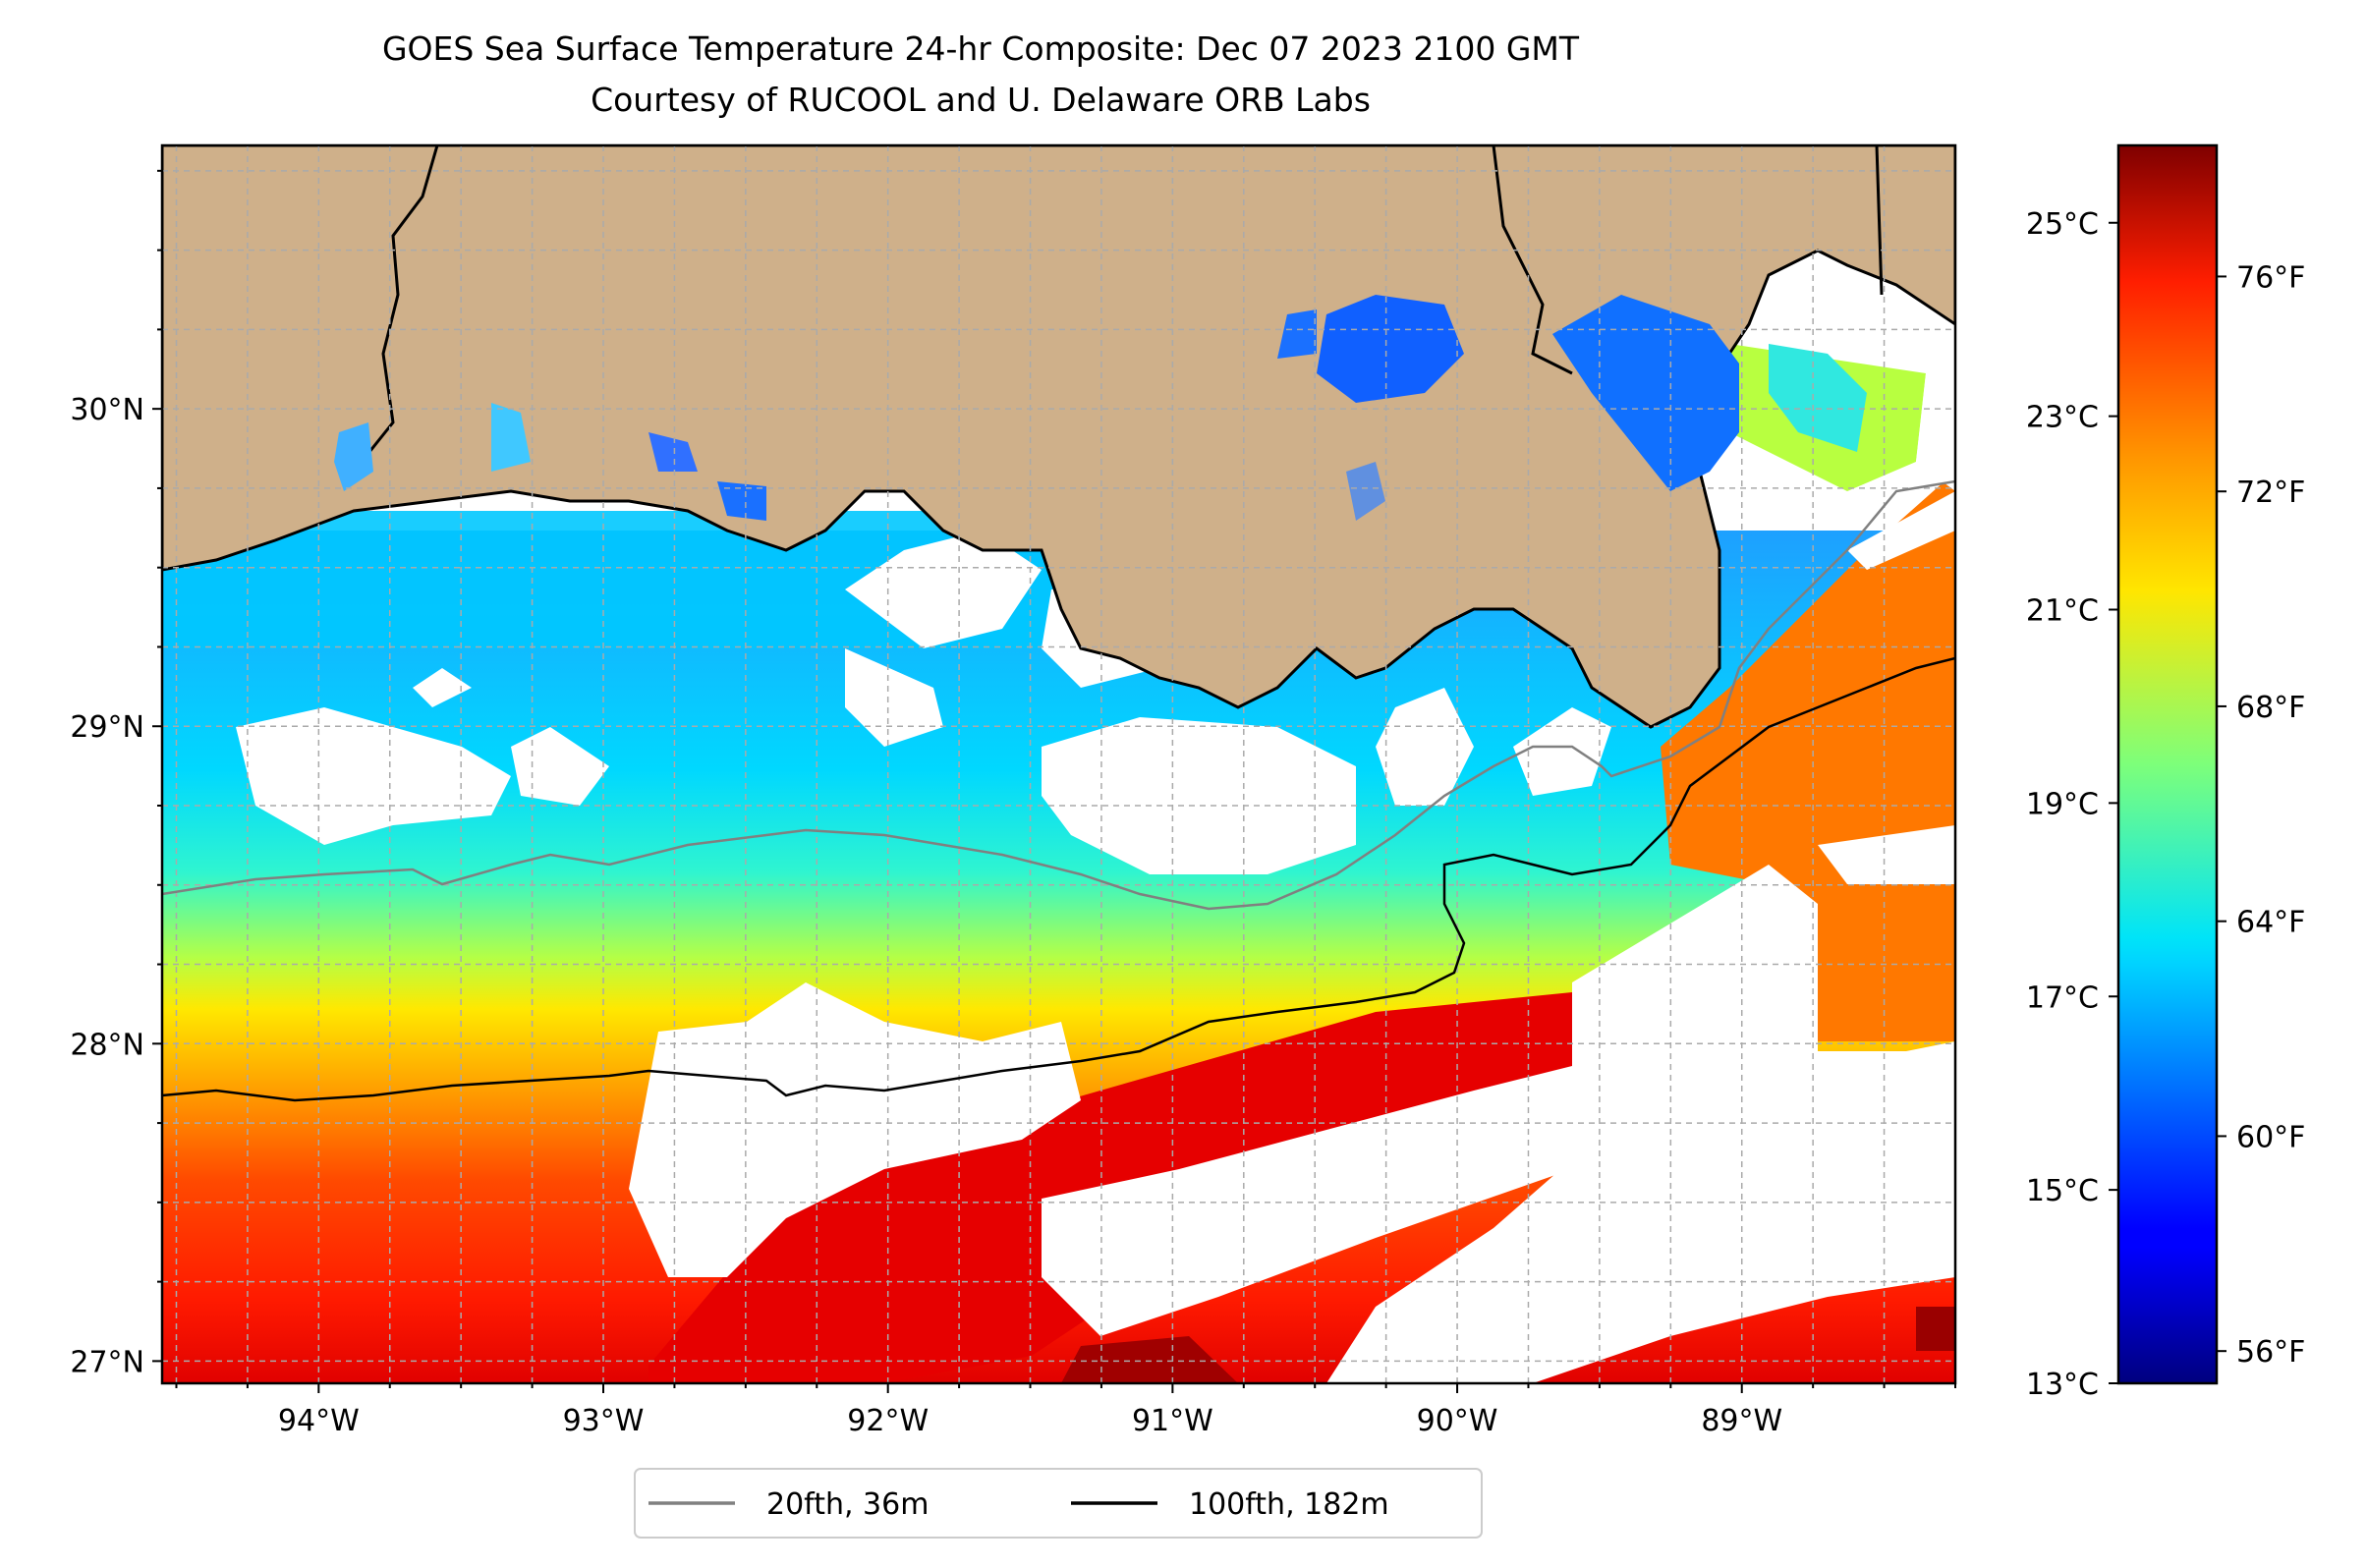 The width and height of the screenshot is (2367, 1568). Describe the element at coordinates (2270, 923) in the screenshot. I see `colorbar-fahrenheit-label: 64°F` at that location.